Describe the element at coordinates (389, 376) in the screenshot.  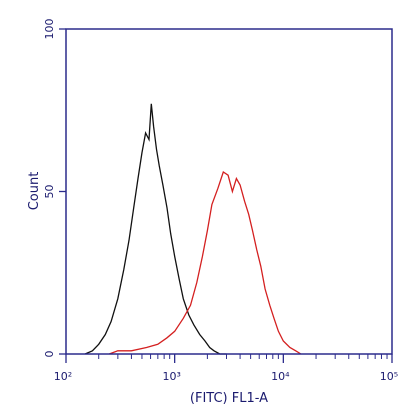
I see `x-tick-label: 10⁵` at that location.